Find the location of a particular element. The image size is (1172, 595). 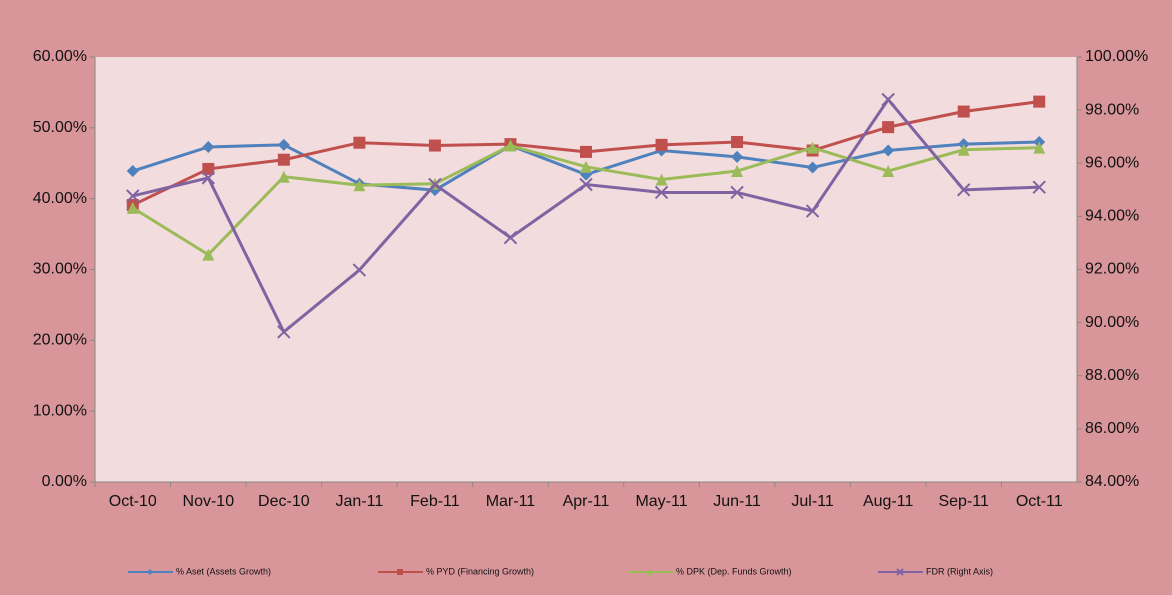

y-tick-label: 10.00% is located at coordinates (60, 410).